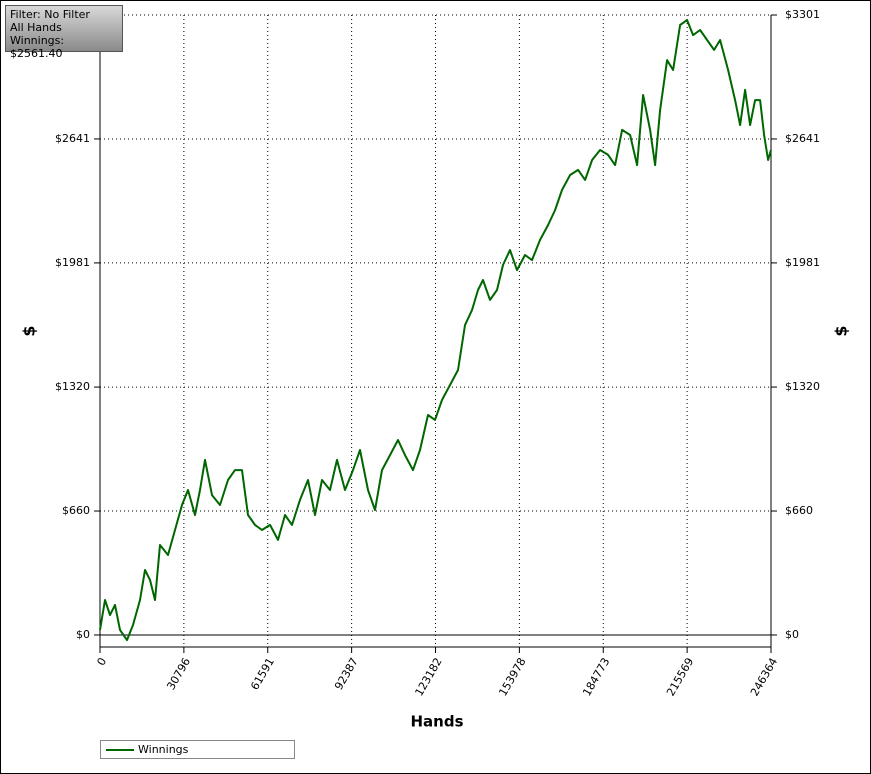 The height and width of the screenshot is (774, 871). What do you see at coordinates (428, 677) in the screenshot?
I see `x-tick-label: 123182` at bounding box center [428, 677].